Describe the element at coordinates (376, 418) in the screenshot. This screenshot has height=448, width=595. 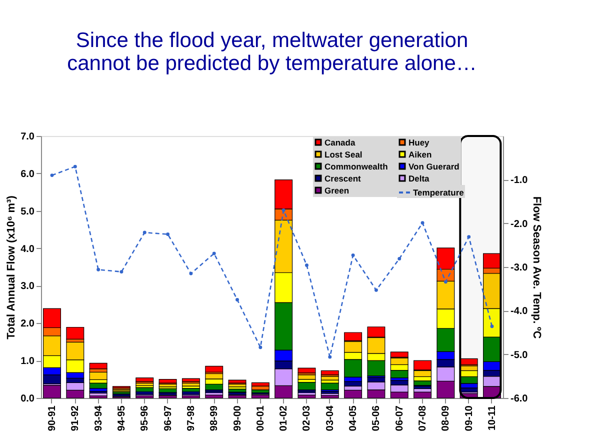
I see `x-tick-label: 05-06` at that location.